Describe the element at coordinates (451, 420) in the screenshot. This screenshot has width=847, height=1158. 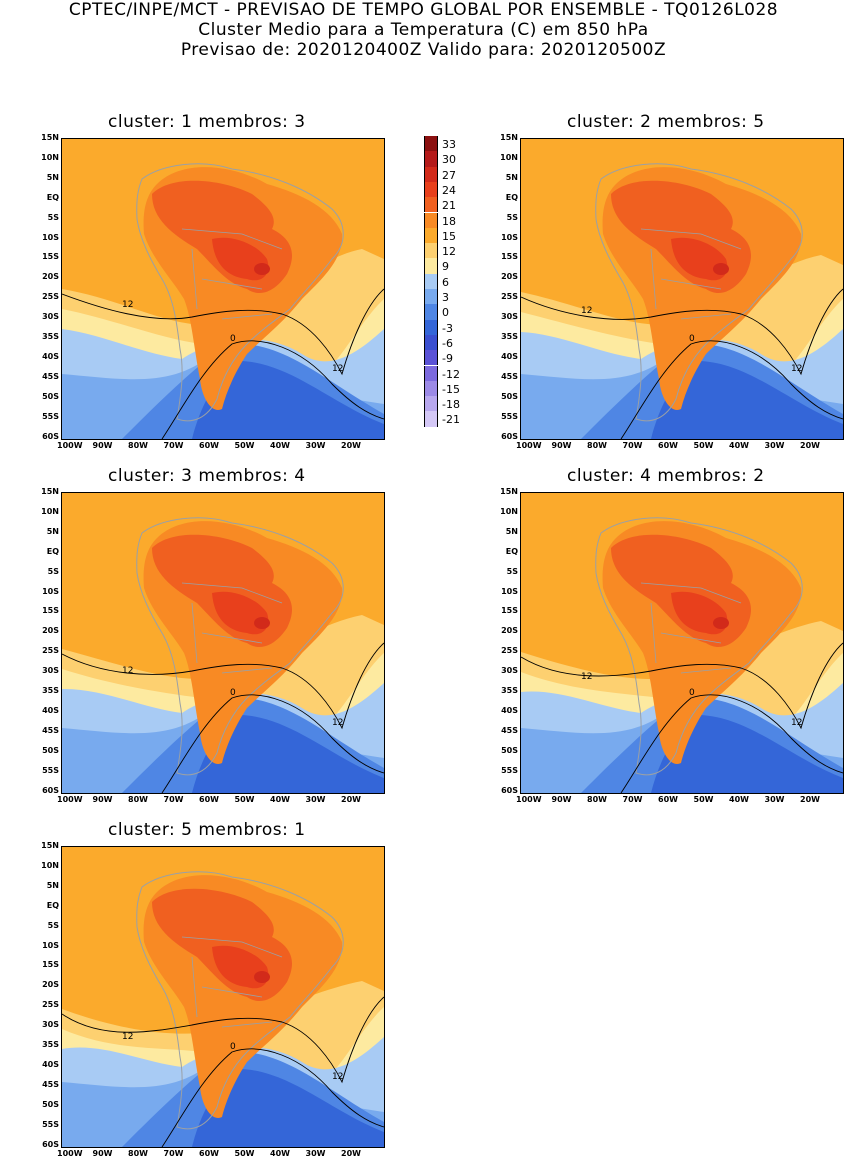
I see `colorbar-label: -21` at that location.